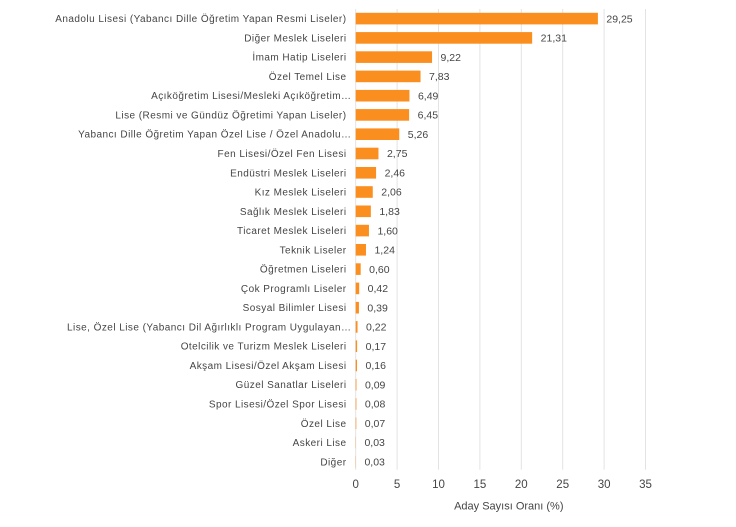  I want to click on svg-text: Diğer, so click(333, 462).